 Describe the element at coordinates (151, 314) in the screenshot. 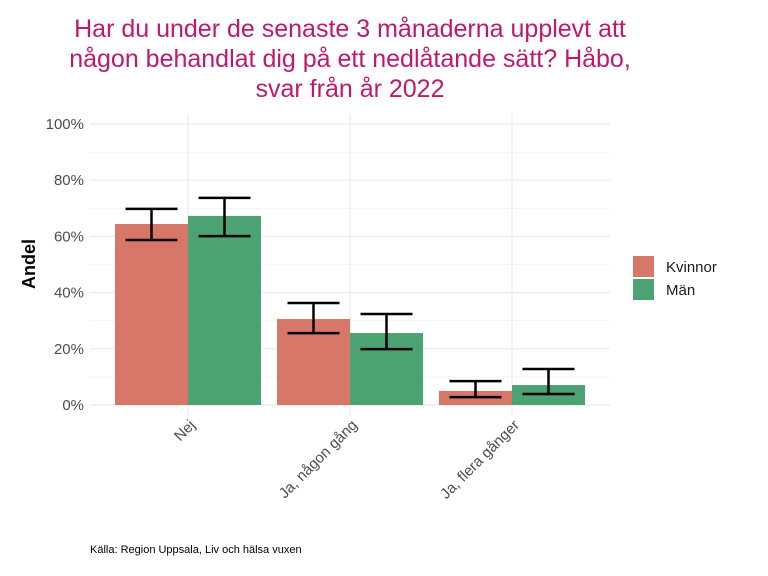

I see `bar-kvinnor` at that location.